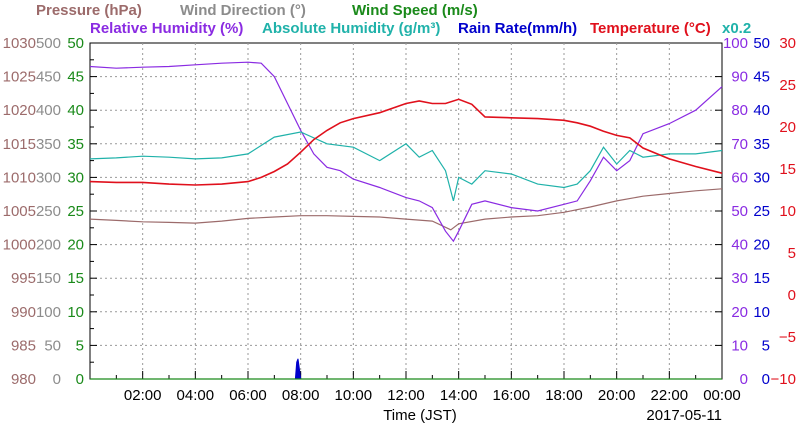 Image resolution: width=800 pixels, height=434 pixels. What do you see at coordinates (19, 245) in the screenshot?
I see `tick-label-pressure: 1000` at bounding box center [19, 245].